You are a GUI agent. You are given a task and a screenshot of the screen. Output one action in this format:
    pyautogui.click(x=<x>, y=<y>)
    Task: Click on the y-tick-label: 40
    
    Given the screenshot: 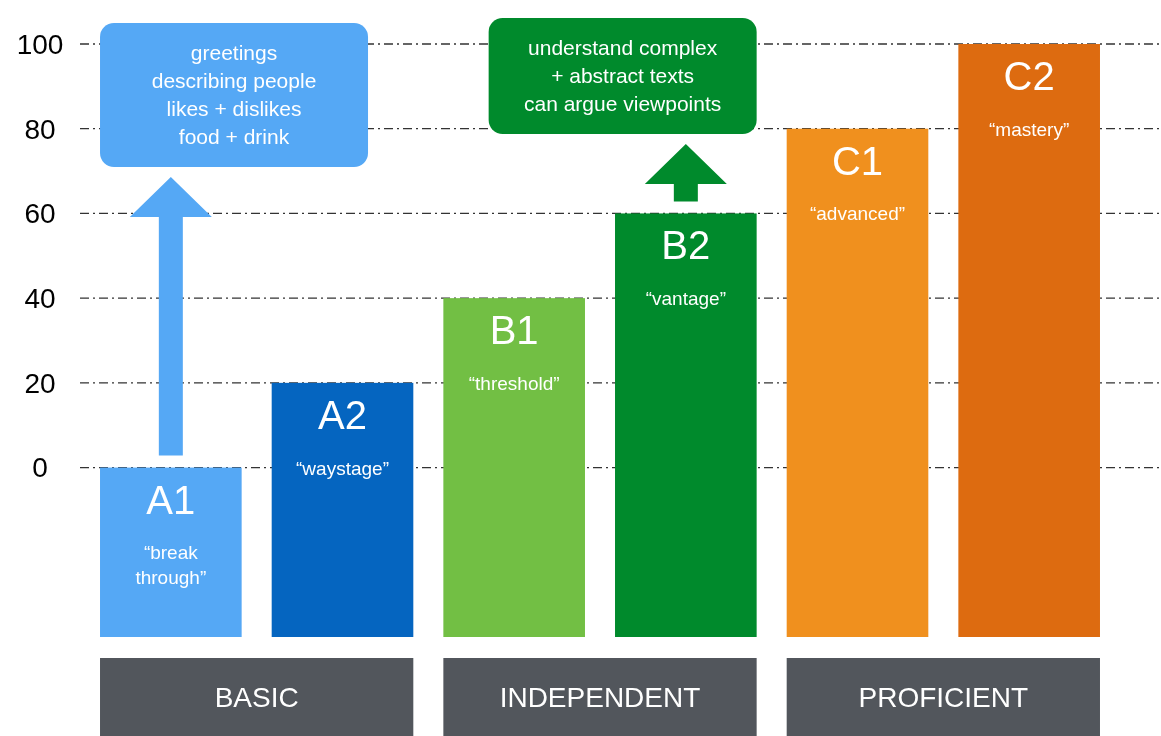 What is the action you would take?
    pyautogui.click(x=40, y=298)
    